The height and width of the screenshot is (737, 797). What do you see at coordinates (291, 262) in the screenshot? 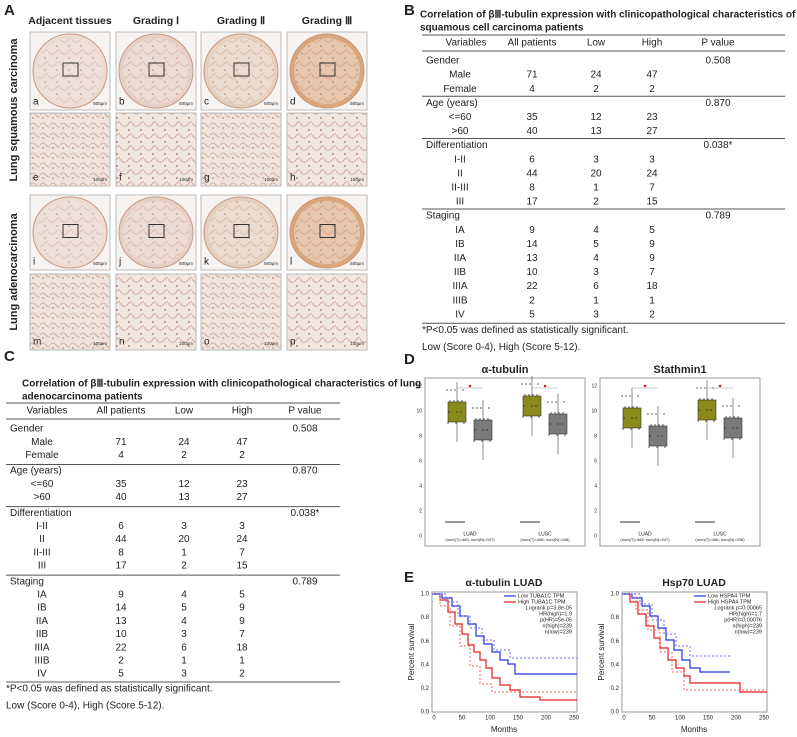
I see `text: l` at bounding box center [291, 262].